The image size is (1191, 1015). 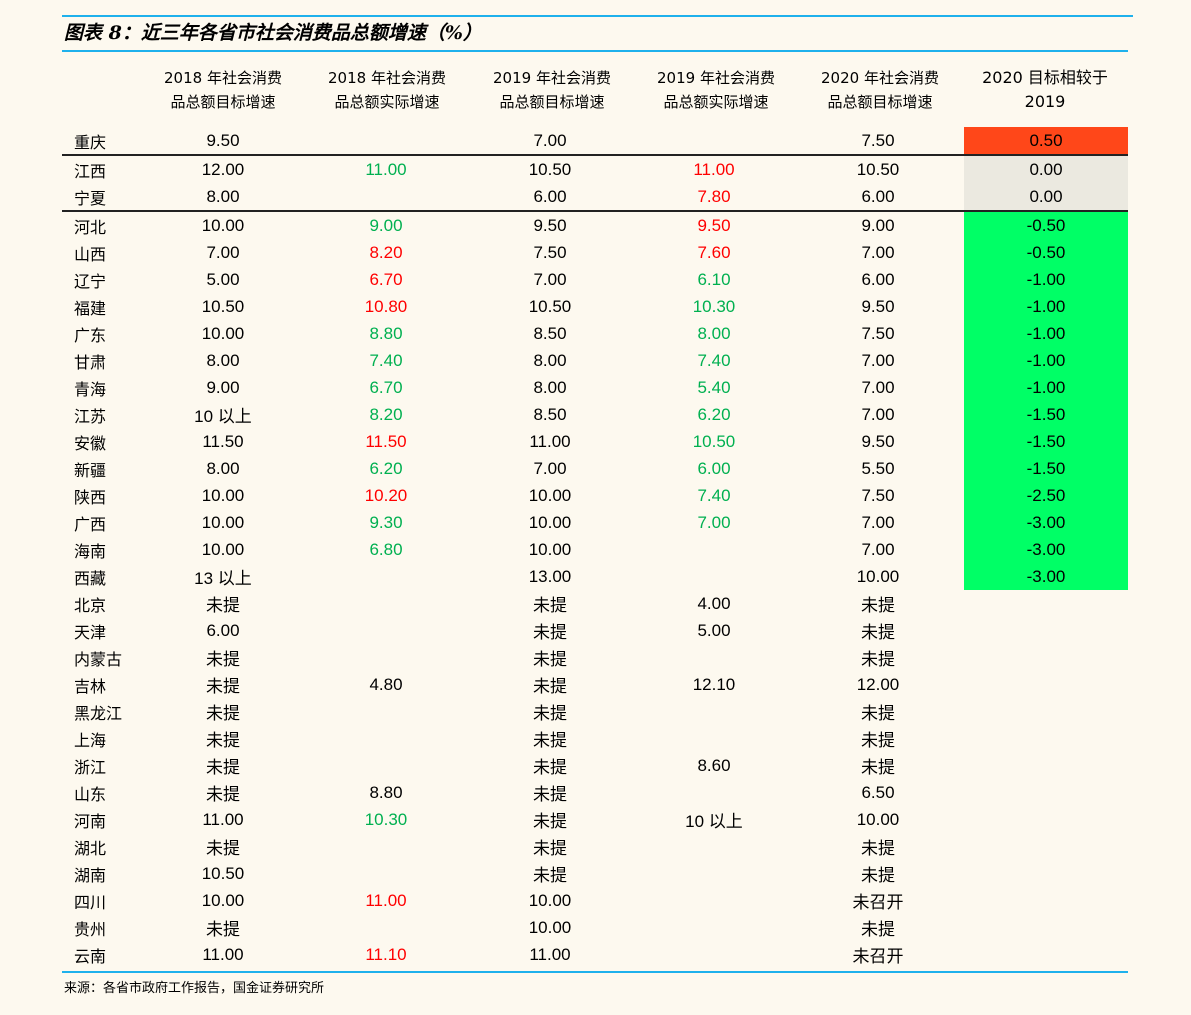 I want to click on actual-2019: 10.50, so click(x=714, y=441).